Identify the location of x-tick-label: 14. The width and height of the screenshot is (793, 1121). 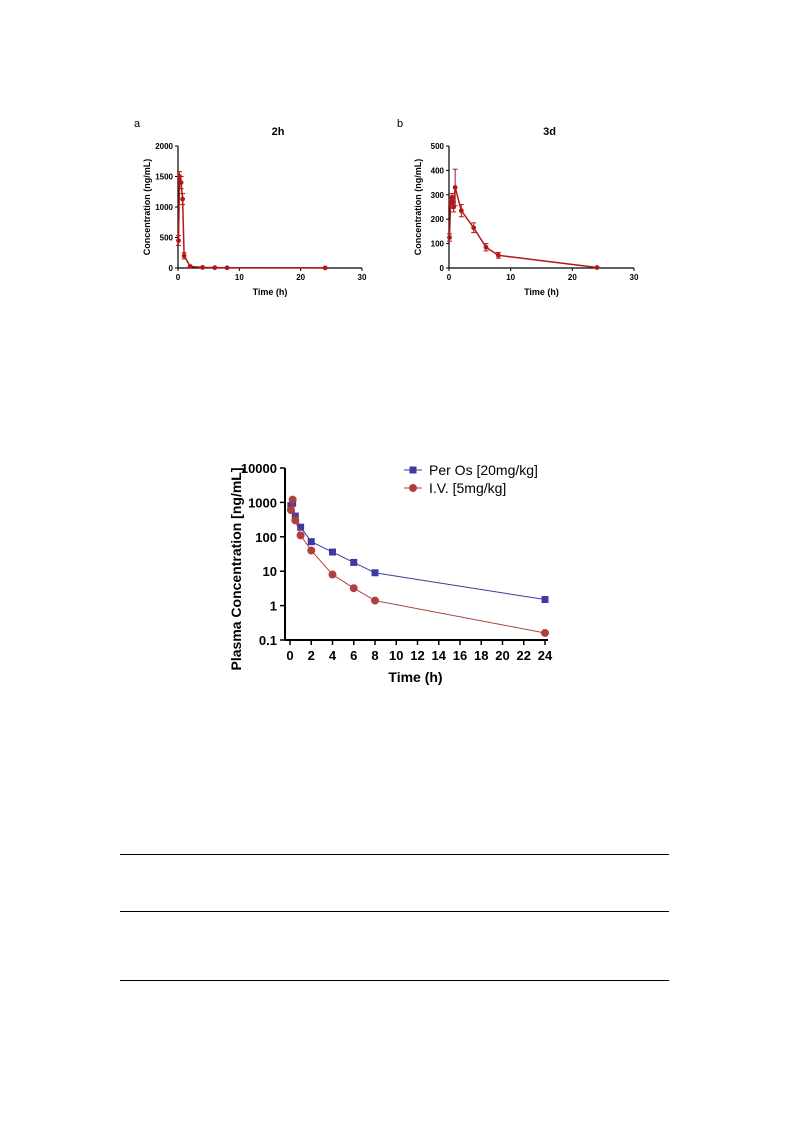
(439, 655).